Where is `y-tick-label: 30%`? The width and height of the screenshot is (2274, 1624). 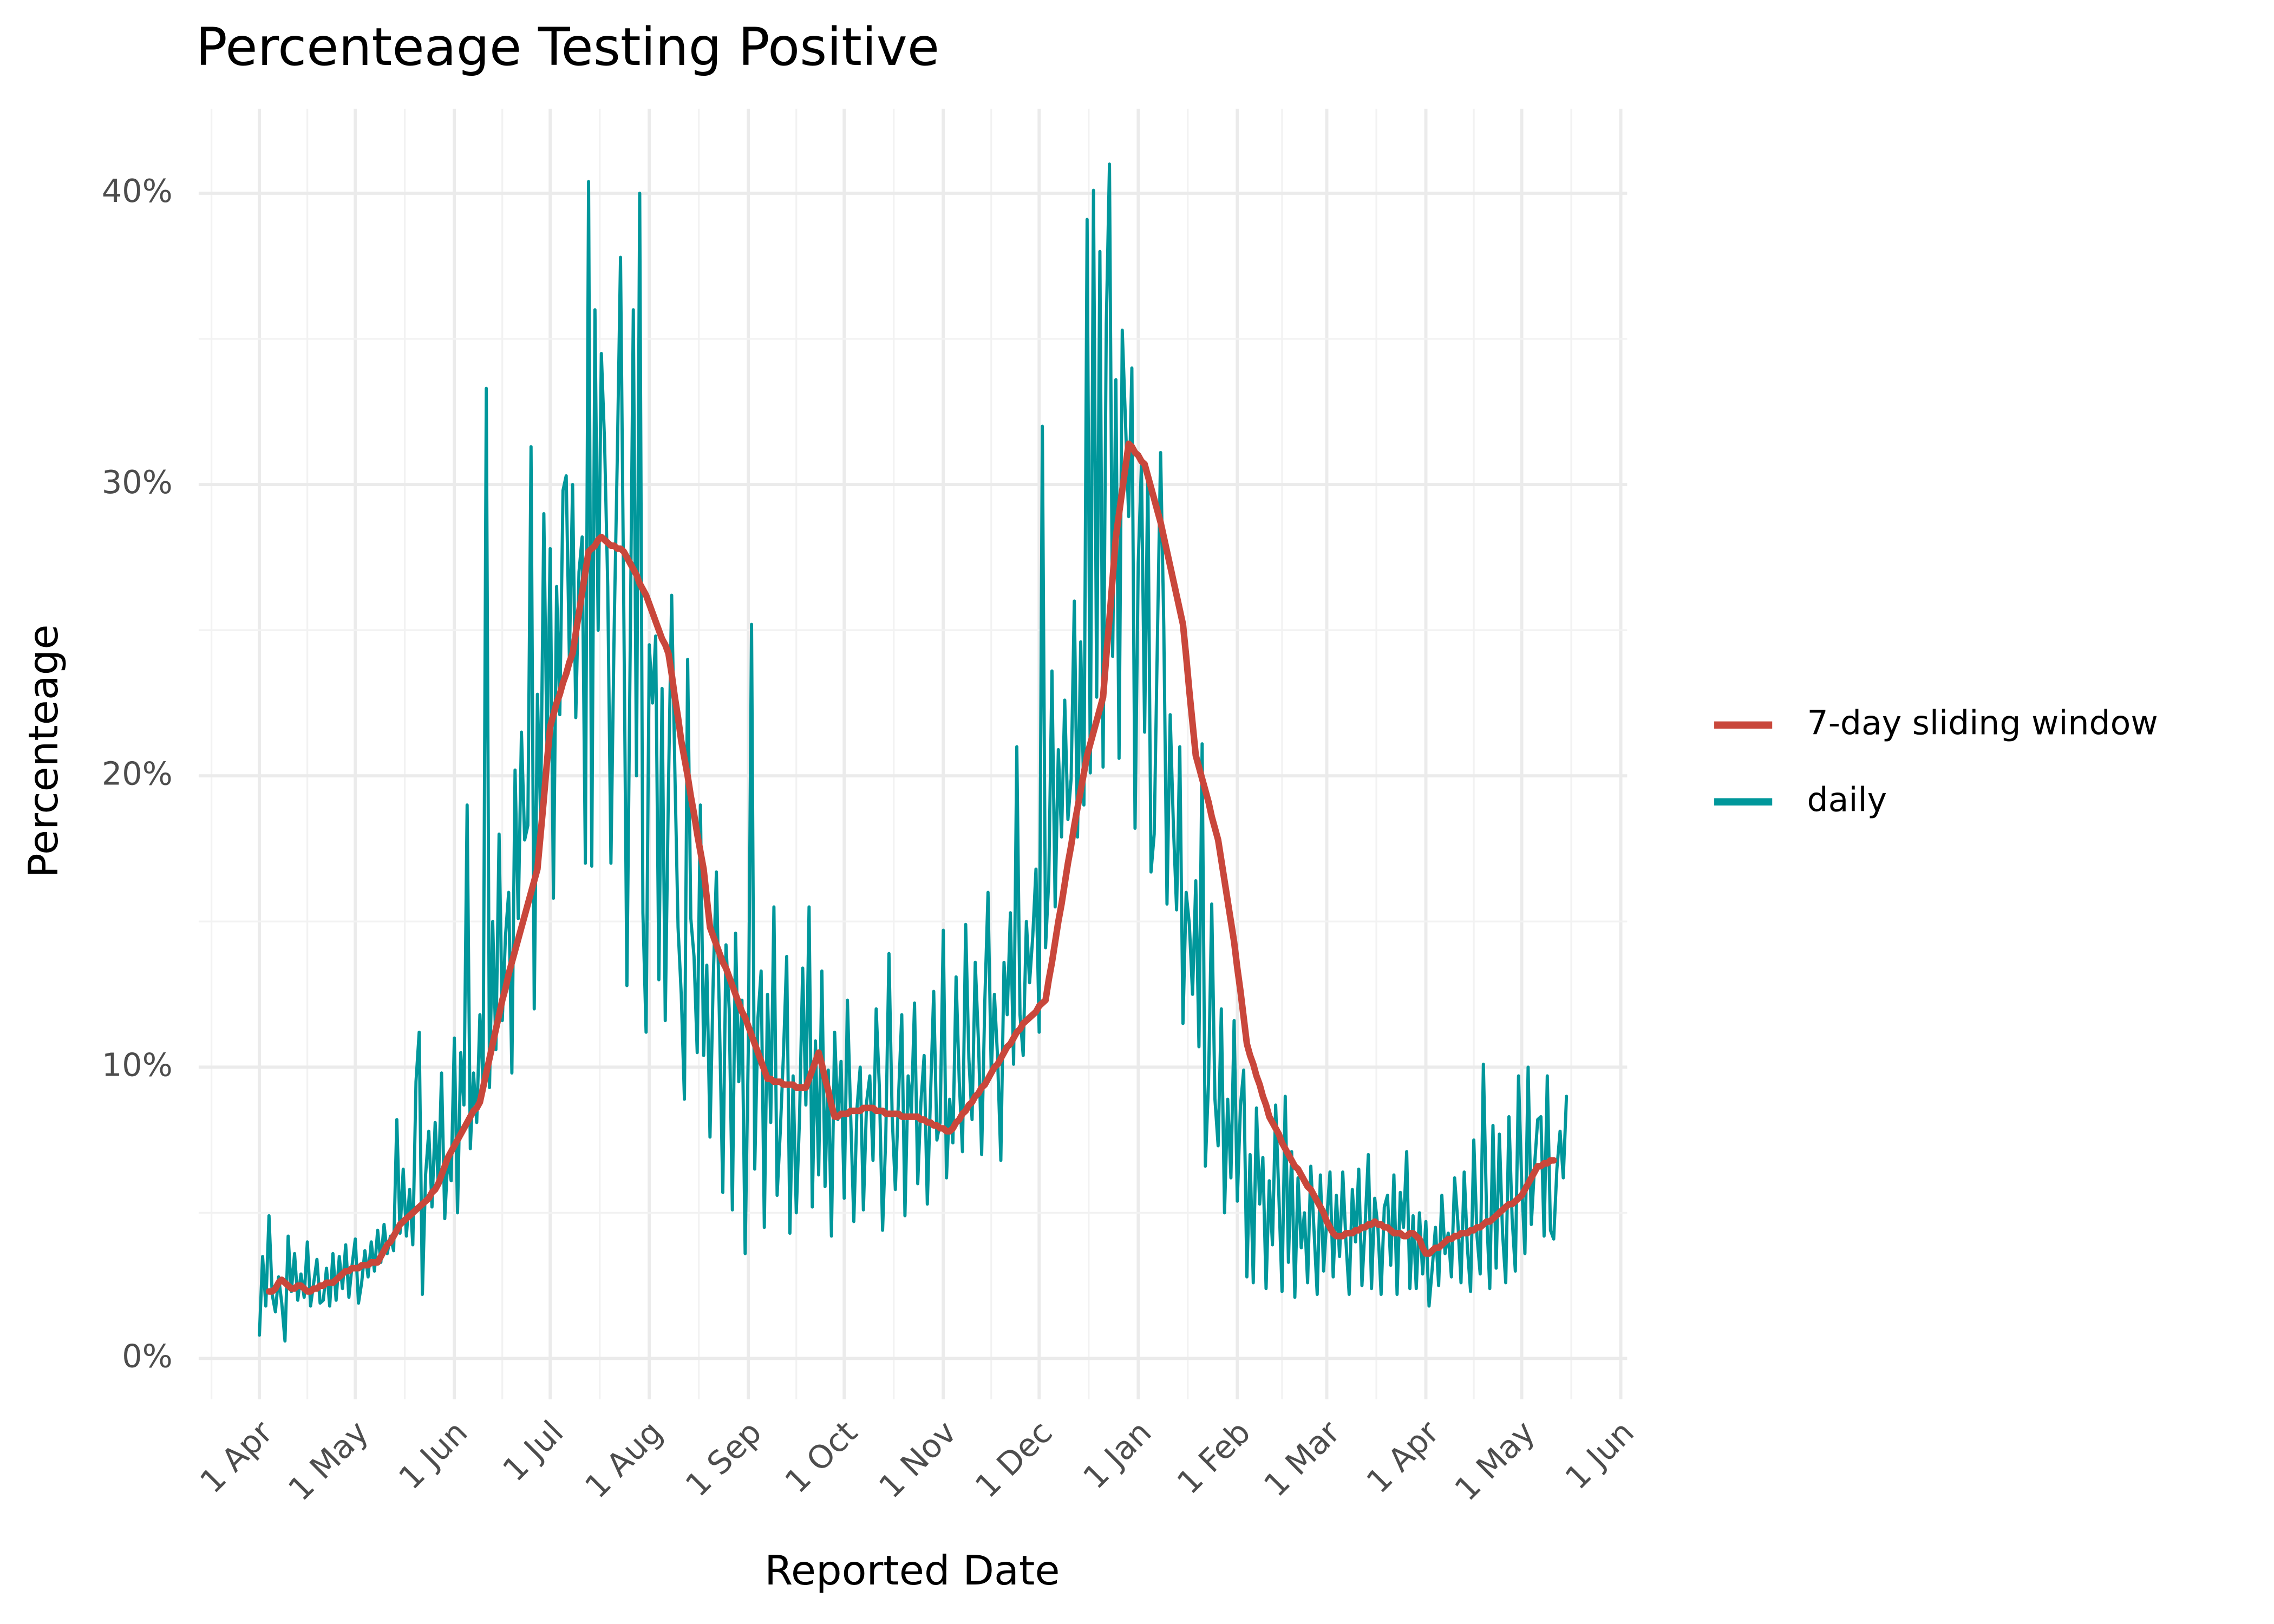
y-tick-label: 30% is located at coordinates (138, 482).